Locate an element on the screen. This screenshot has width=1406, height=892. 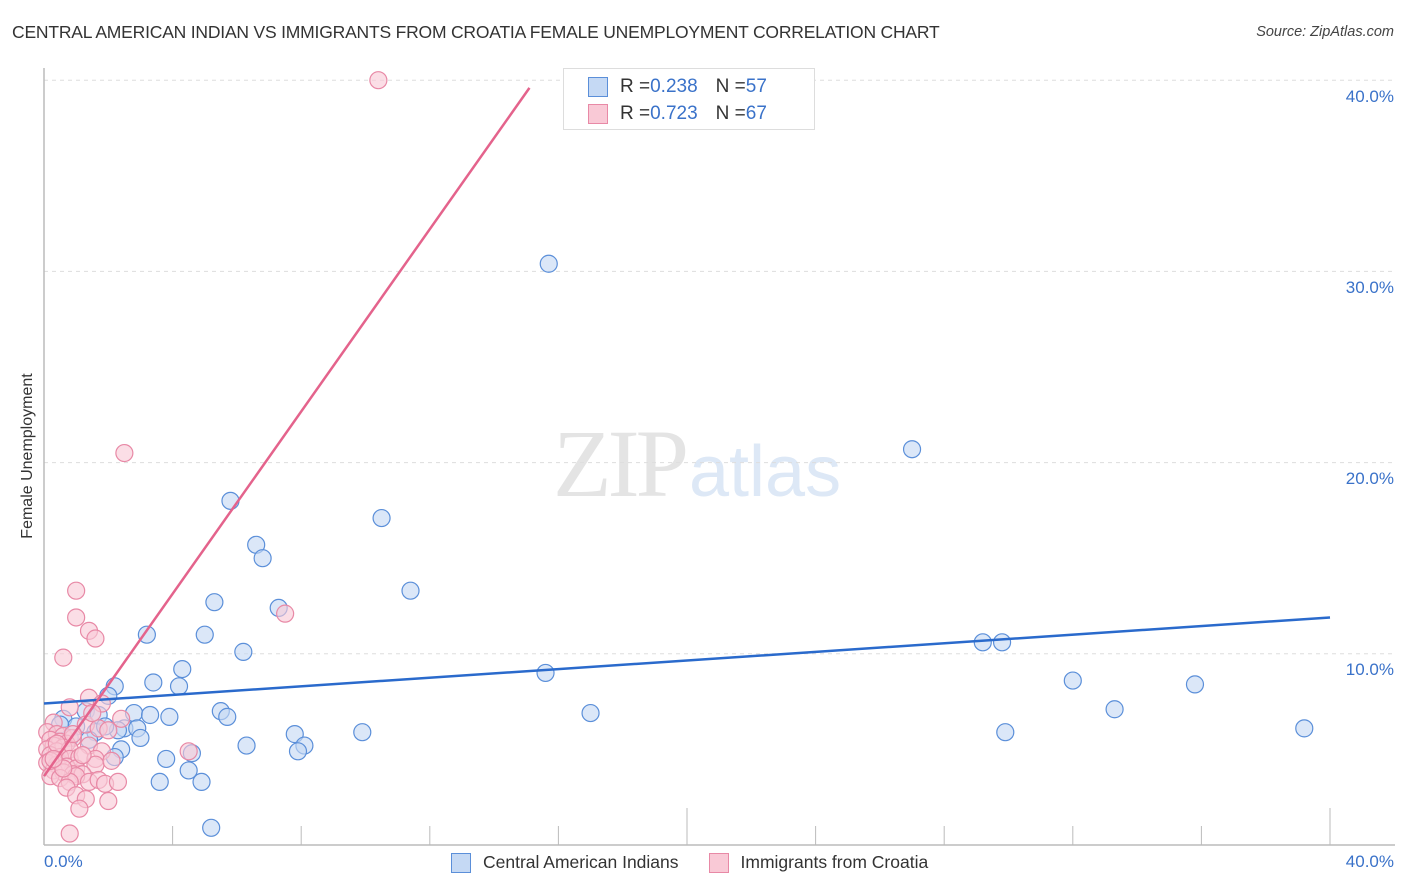
legend-row-blue: R = 0.238 N = 57 is located at coordinates (677, 87).